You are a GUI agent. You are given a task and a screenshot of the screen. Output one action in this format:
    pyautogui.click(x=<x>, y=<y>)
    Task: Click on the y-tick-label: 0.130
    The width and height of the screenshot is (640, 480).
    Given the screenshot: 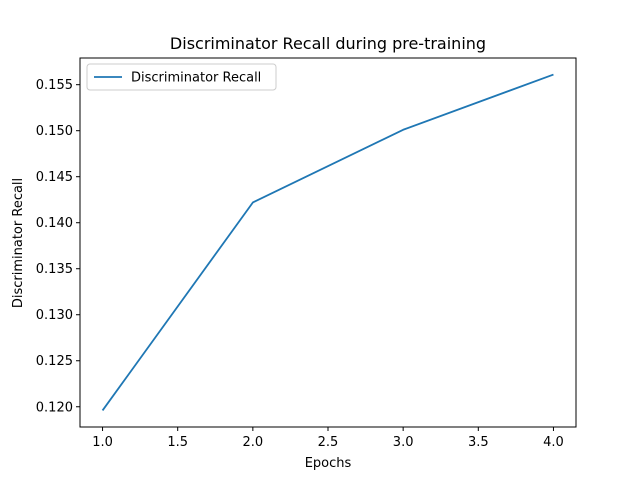 What is the action you would take?
    pyautogui.click(x=54, y=315)
    